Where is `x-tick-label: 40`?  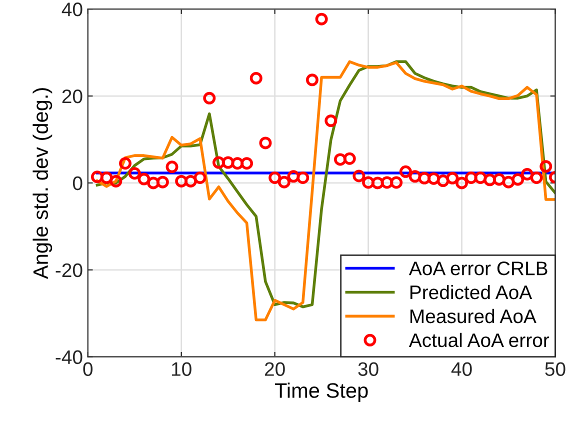
x-tick-label: 40 is located at coordinates (461, 369).